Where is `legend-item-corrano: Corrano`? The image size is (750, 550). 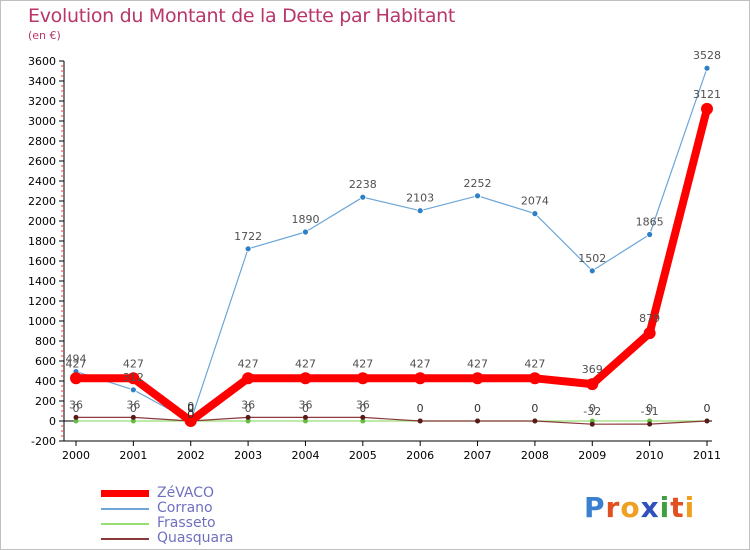 legend-item-corrano: Corrano is located at coordinates (167, 508).